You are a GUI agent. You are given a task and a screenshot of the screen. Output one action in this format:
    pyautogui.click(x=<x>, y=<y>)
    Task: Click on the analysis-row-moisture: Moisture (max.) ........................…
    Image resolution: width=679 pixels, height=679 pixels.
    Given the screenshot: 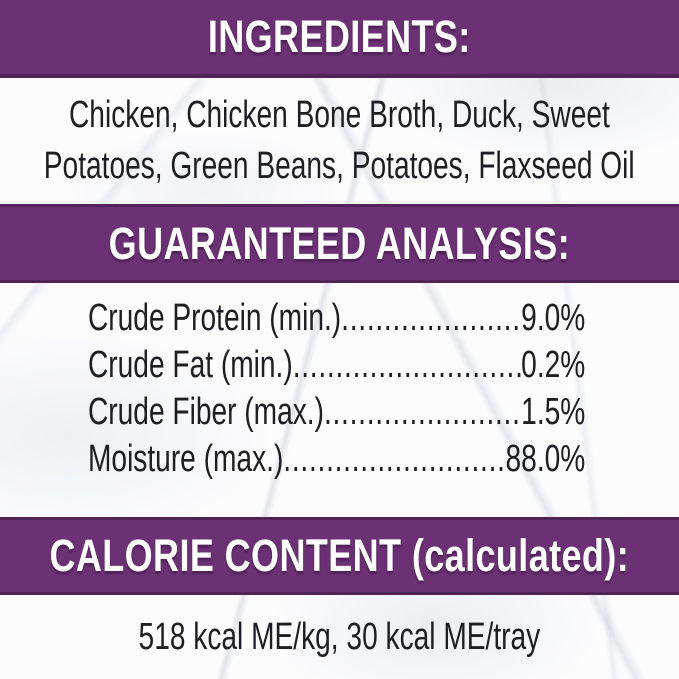 What is the action you would take?
    pyautogui.click(x=336, y=459)
    